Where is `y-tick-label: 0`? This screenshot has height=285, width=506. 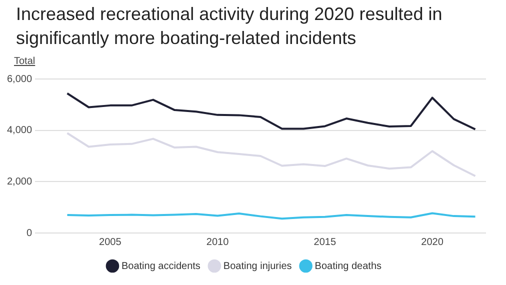
y-tick-label: 0 is located at coordinates (29, 233).